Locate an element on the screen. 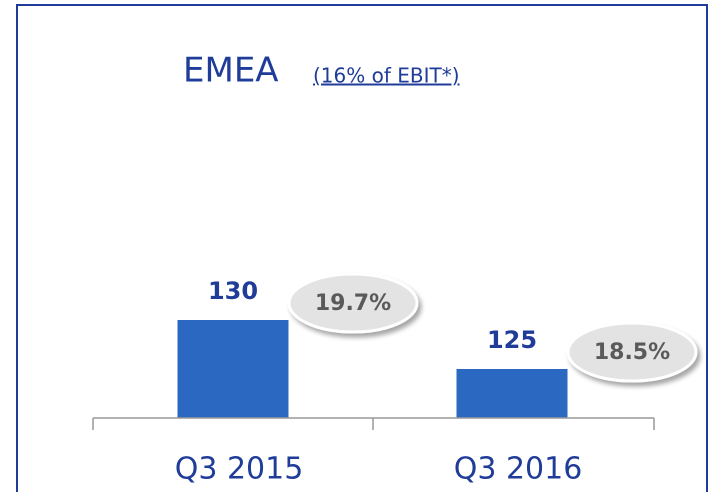 This screenshot has height=492, width=712. x-tick-label: Q3 2015 is located at coordinates (239, 469).